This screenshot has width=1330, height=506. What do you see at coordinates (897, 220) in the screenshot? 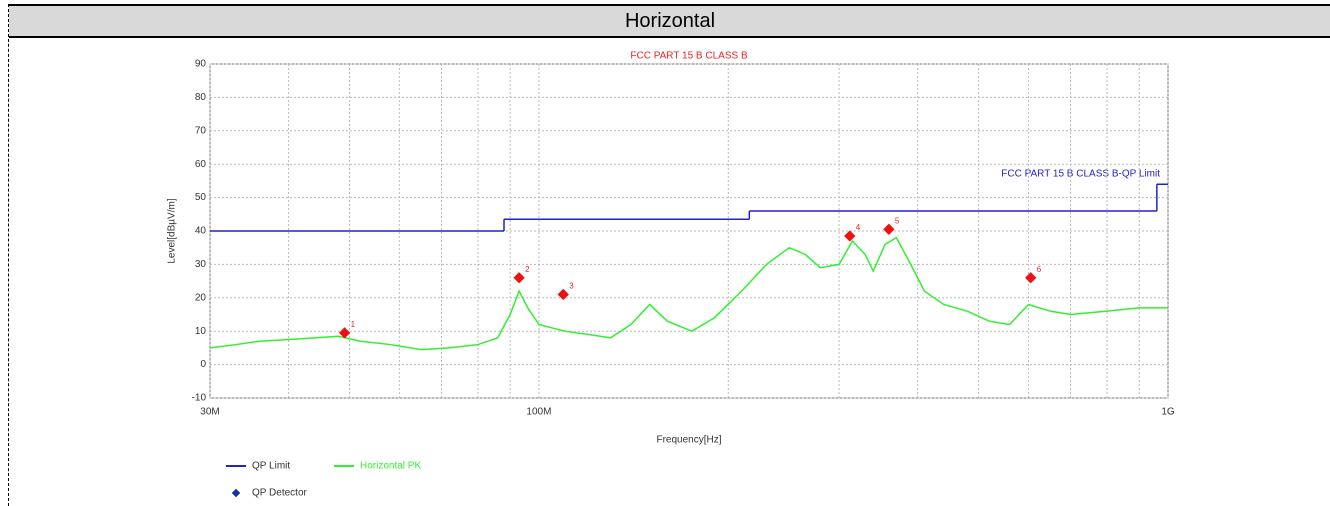
I see `marker-label: 5` at bounding box center [897, 220].